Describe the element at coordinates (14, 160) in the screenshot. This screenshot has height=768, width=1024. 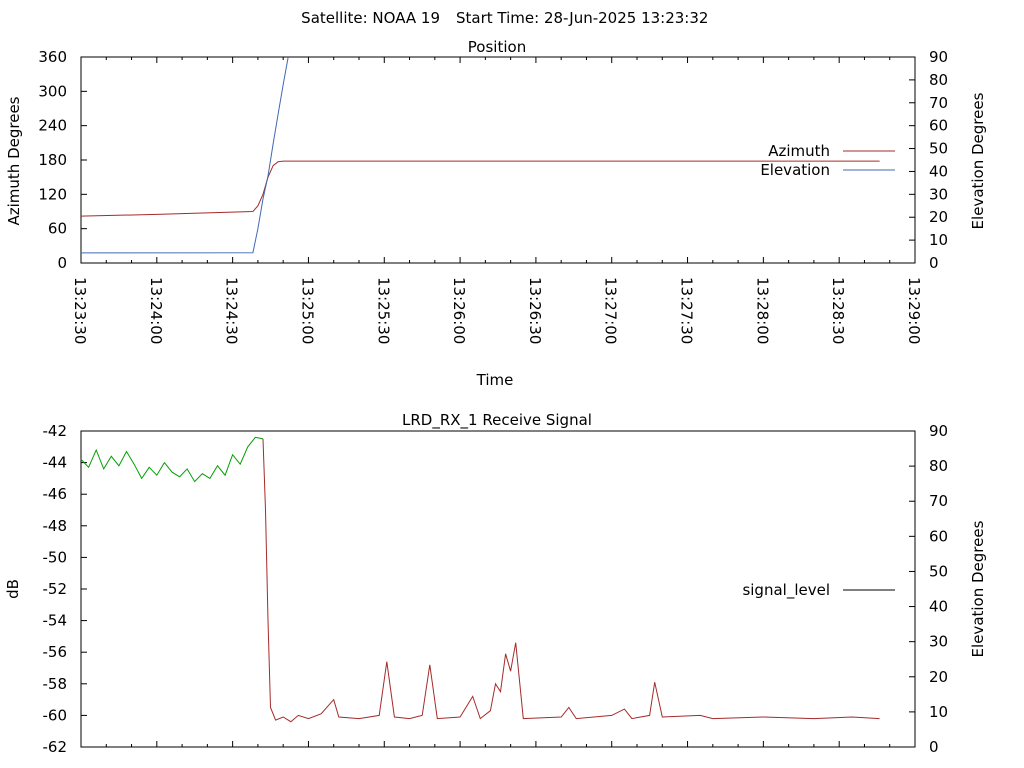
I see `azimuth-axis-label: Azimuth Degrees` at that location.